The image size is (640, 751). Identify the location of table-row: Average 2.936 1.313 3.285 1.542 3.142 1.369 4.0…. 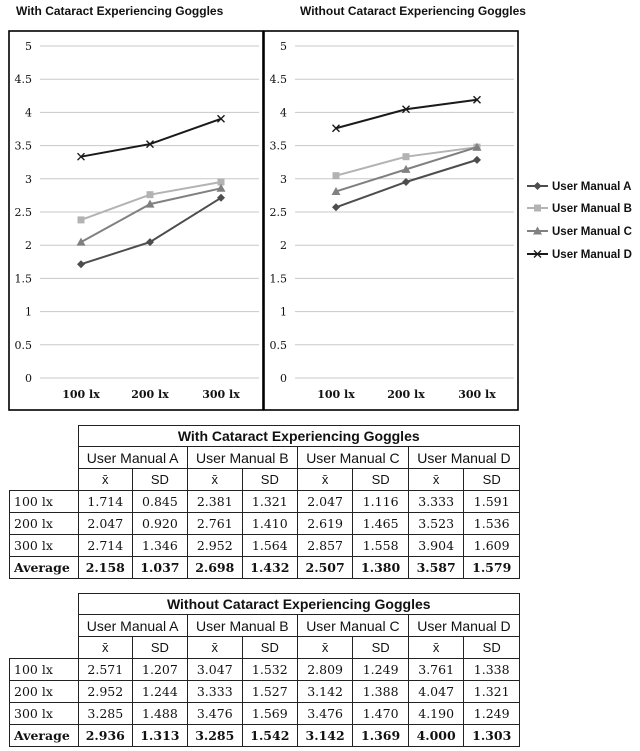
(264, 735).